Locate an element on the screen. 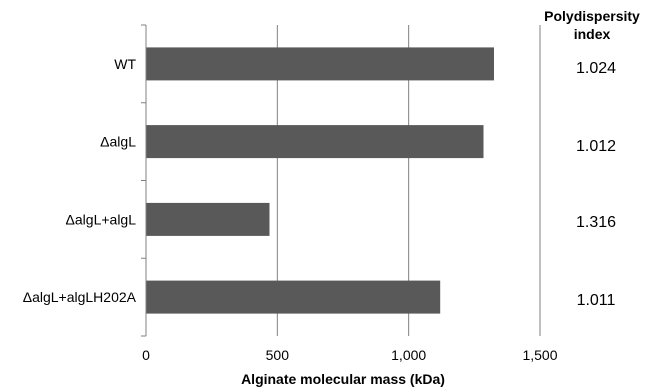 This screenshot has width=646, height=389. x-tick-label-3: 1,500 is located at coordinates (539, 355).